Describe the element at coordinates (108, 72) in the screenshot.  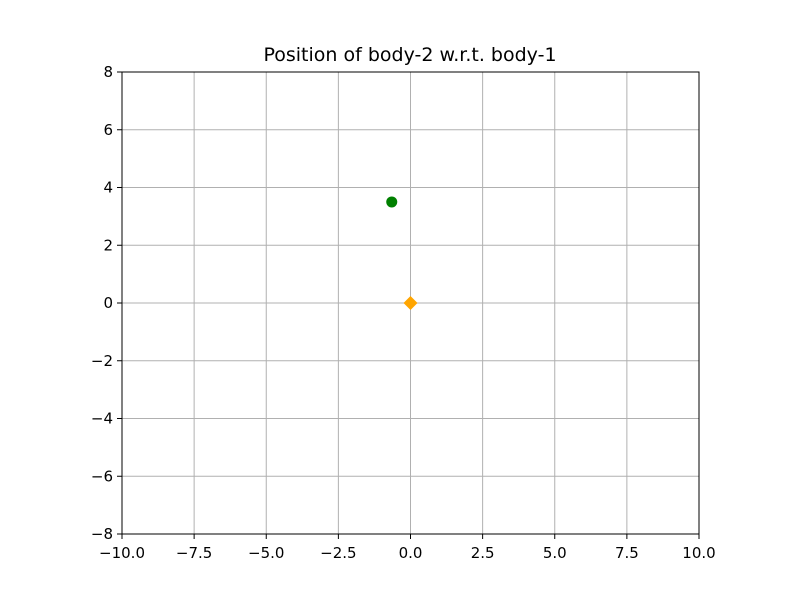
I see `y-tick-label: 8` at that location.